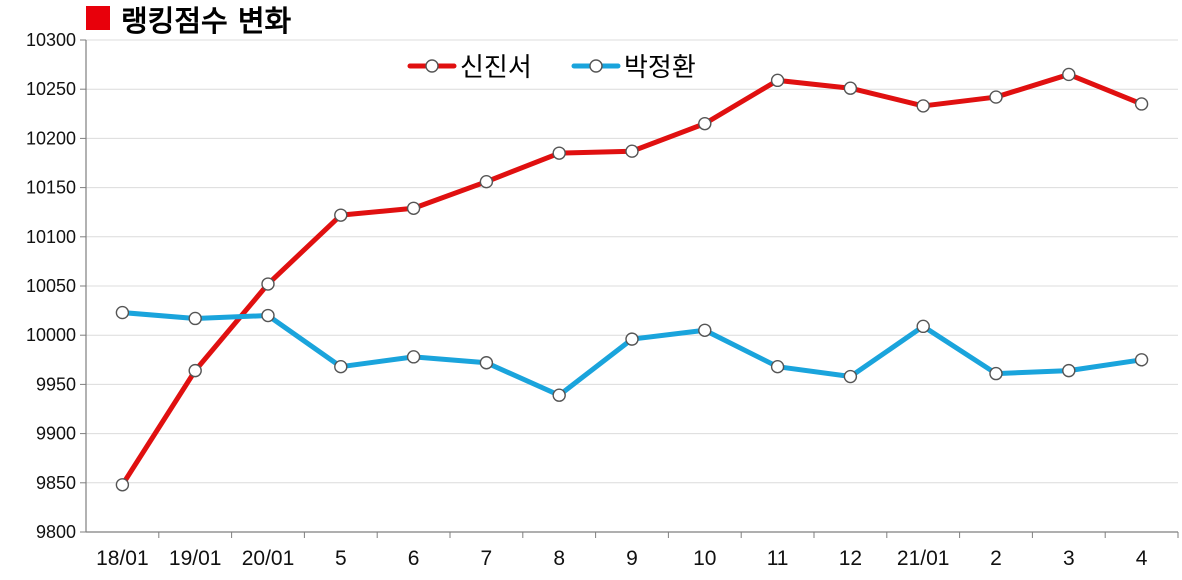 The height and width of the screenshot is (580, 1182). Describe the element at coordinates (51, 237) in the screenshot. I see `y-tick-label-6: 10100` at that location.